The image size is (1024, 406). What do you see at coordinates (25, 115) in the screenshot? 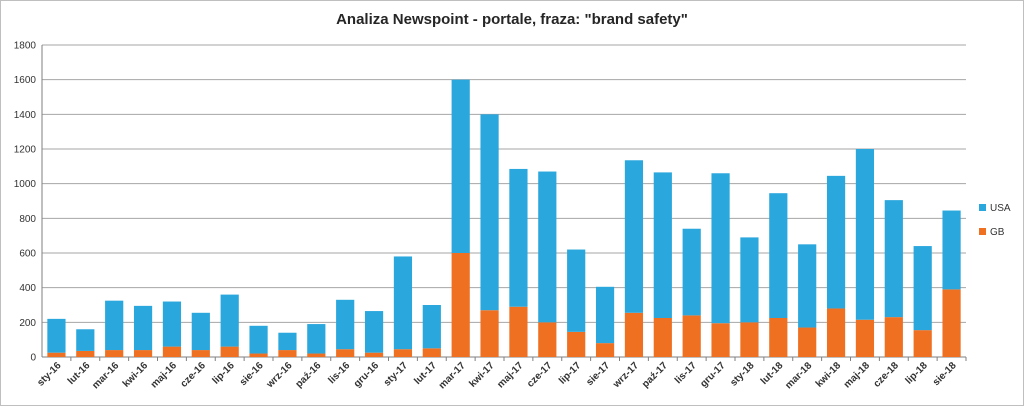
I see `y-tick-label: 1400` at bounding box center [25, 115].